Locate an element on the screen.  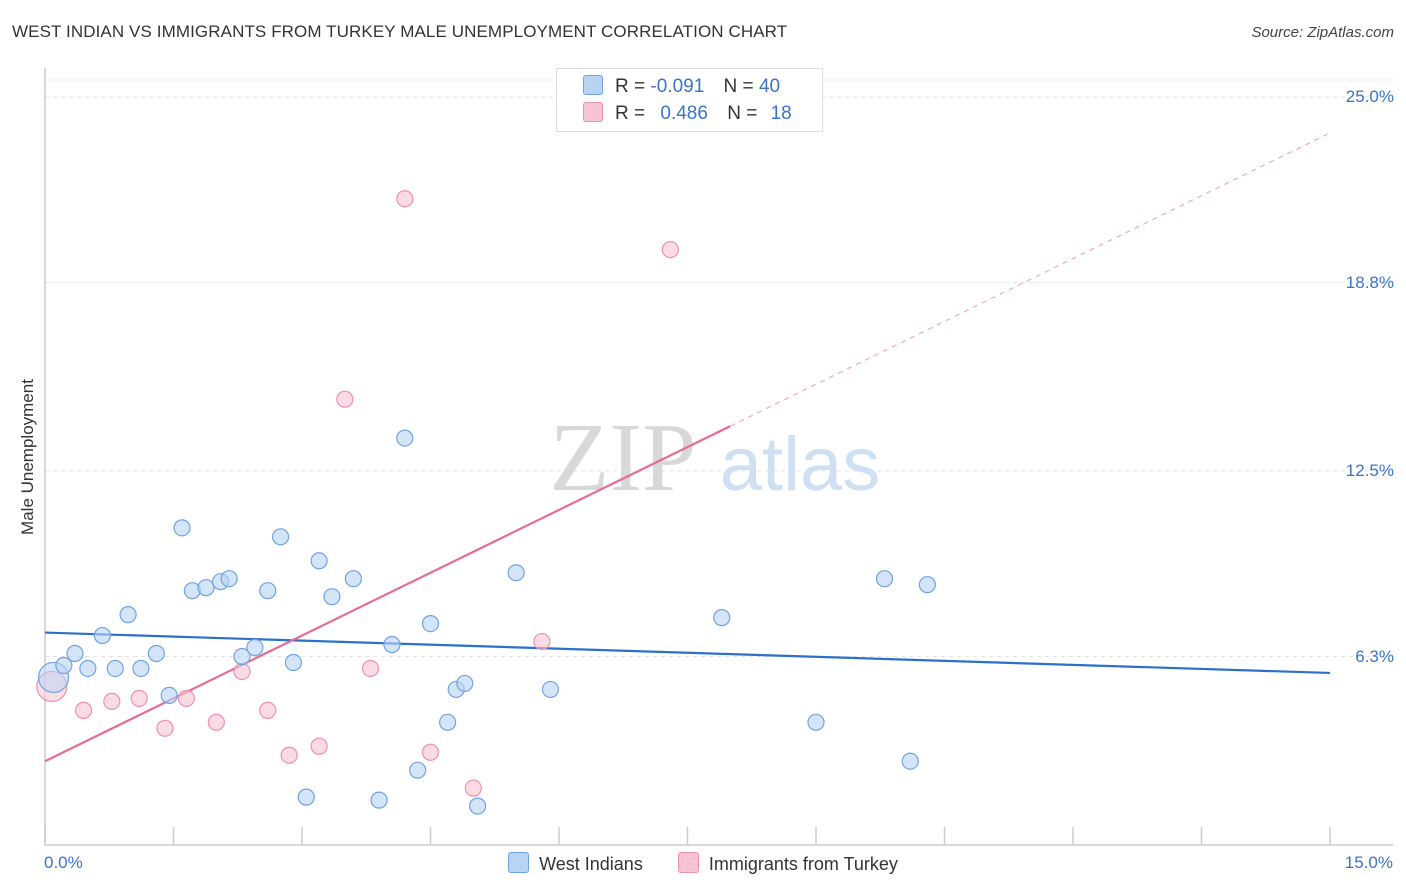
trend-line-west-indians is located at coordinates (687, 653).